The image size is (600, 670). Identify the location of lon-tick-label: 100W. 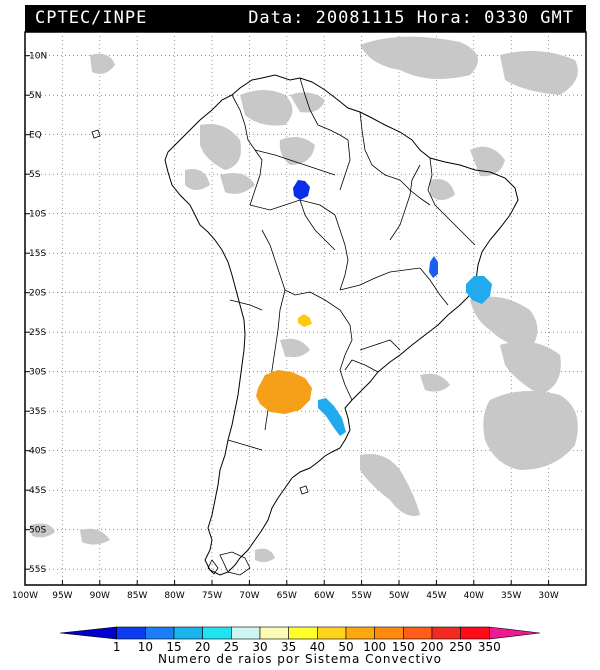
(25, 596).